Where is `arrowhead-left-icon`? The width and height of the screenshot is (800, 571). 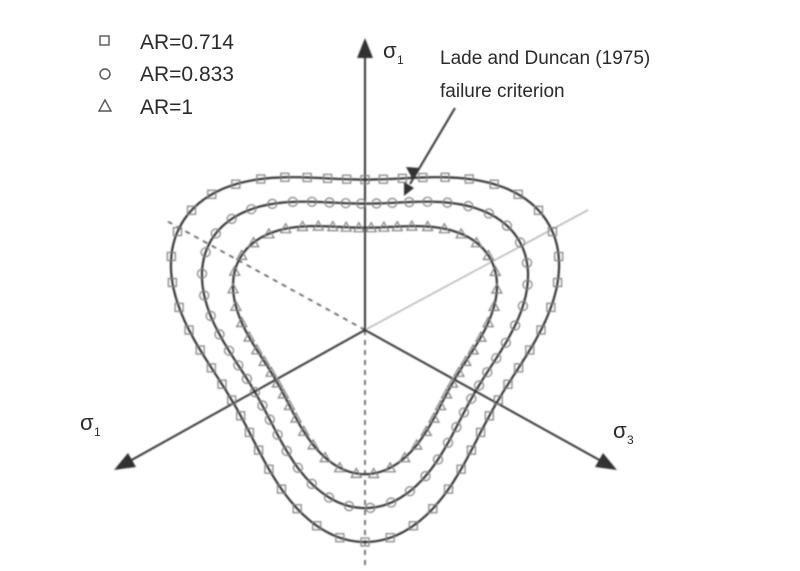
arrowhead-left-icon is located at coordinates (125, 461).